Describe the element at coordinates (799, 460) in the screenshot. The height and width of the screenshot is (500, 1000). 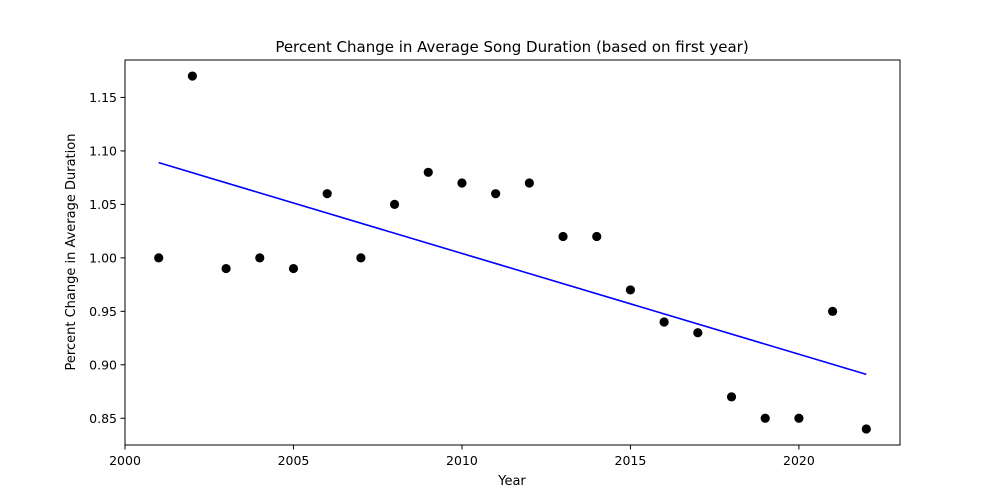
I see `x-tick-label: 2020` at that location.